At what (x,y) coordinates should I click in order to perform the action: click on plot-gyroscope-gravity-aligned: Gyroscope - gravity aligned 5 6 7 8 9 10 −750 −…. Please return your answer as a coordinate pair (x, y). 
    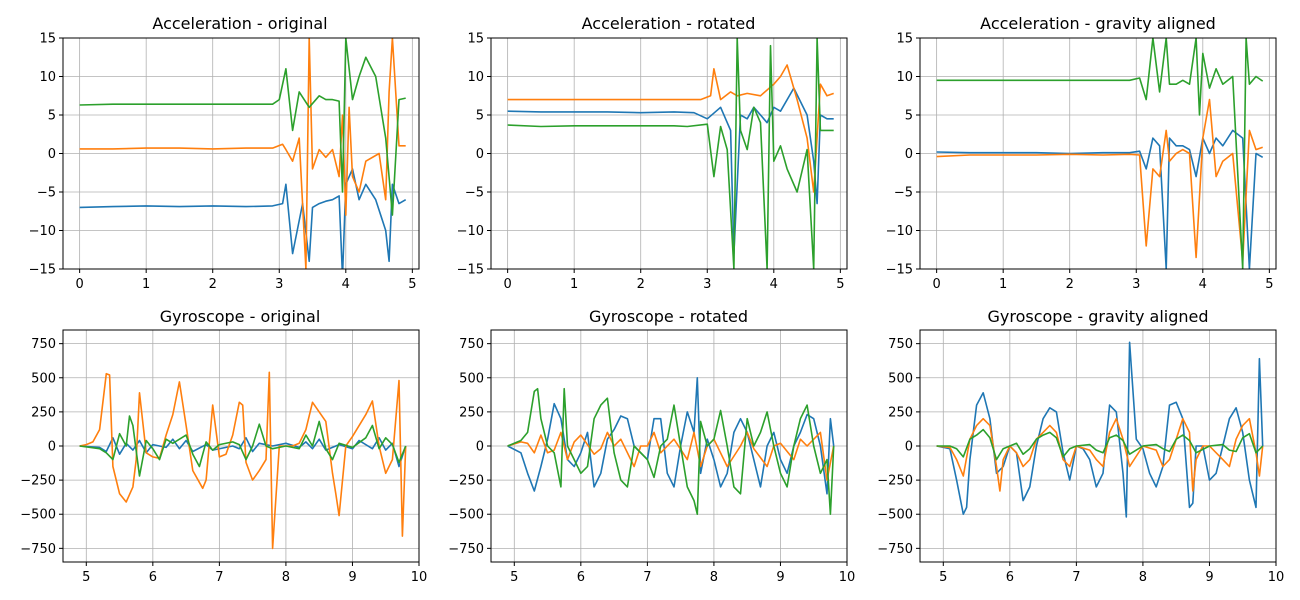
    Looking at the image, I should click on (1080, 446).